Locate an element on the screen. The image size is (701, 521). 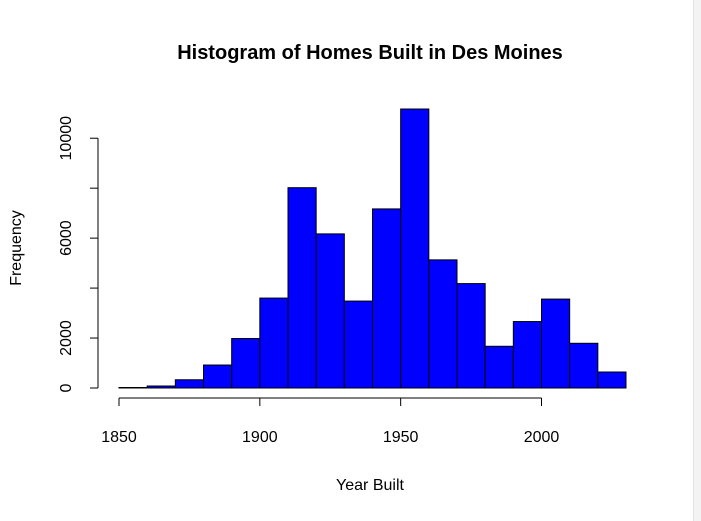
histogram-bar-1980 is located at coordinates (499, 367).